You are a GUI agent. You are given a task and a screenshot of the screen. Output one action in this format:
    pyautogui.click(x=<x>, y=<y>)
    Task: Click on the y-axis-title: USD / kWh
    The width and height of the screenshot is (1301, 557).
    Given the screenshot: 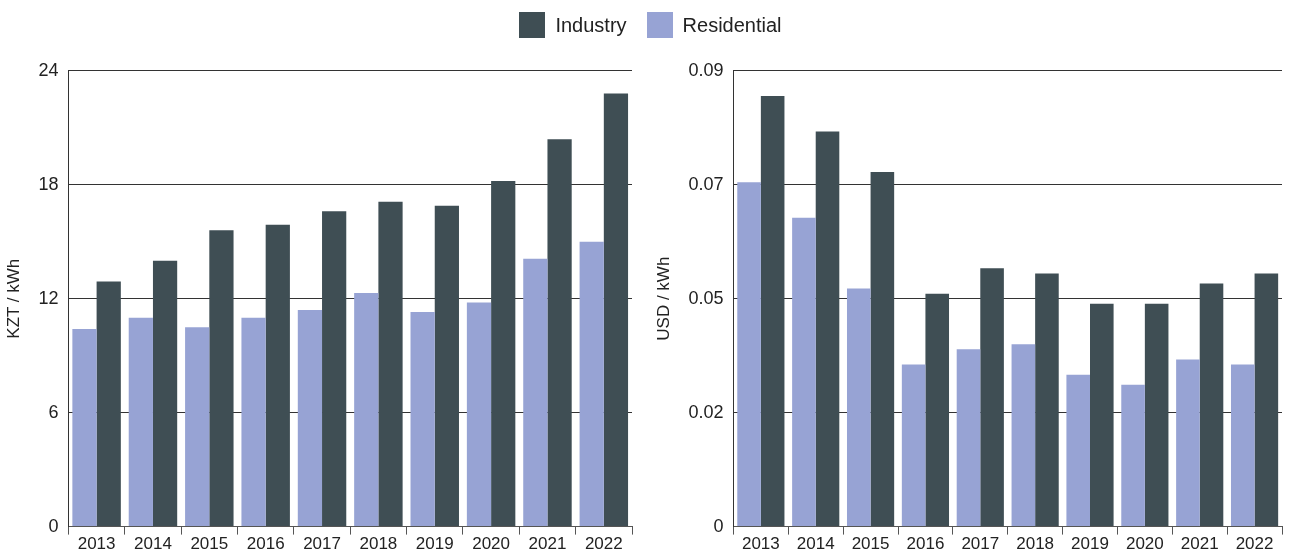 What is the action you would take?
    pyautogui.click(x=663, y=298)
    